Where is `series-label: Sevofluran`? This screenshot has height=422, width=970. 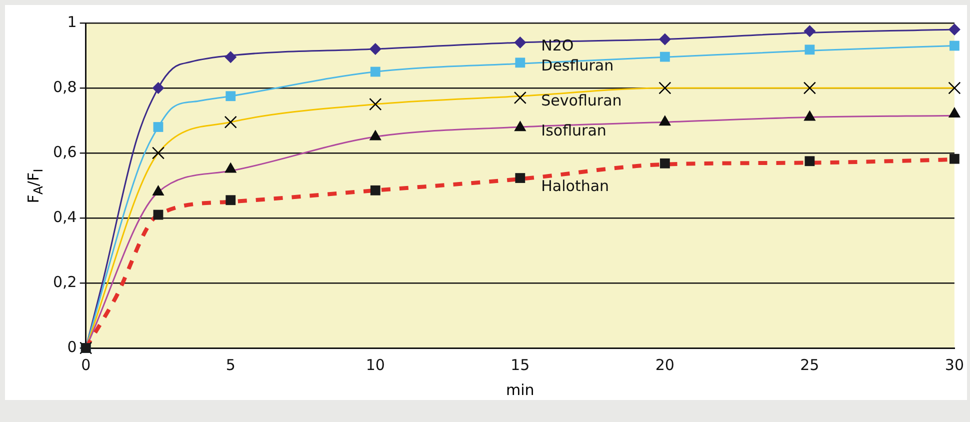
series-label: Sevofluran is located at coordinates (581, 101).